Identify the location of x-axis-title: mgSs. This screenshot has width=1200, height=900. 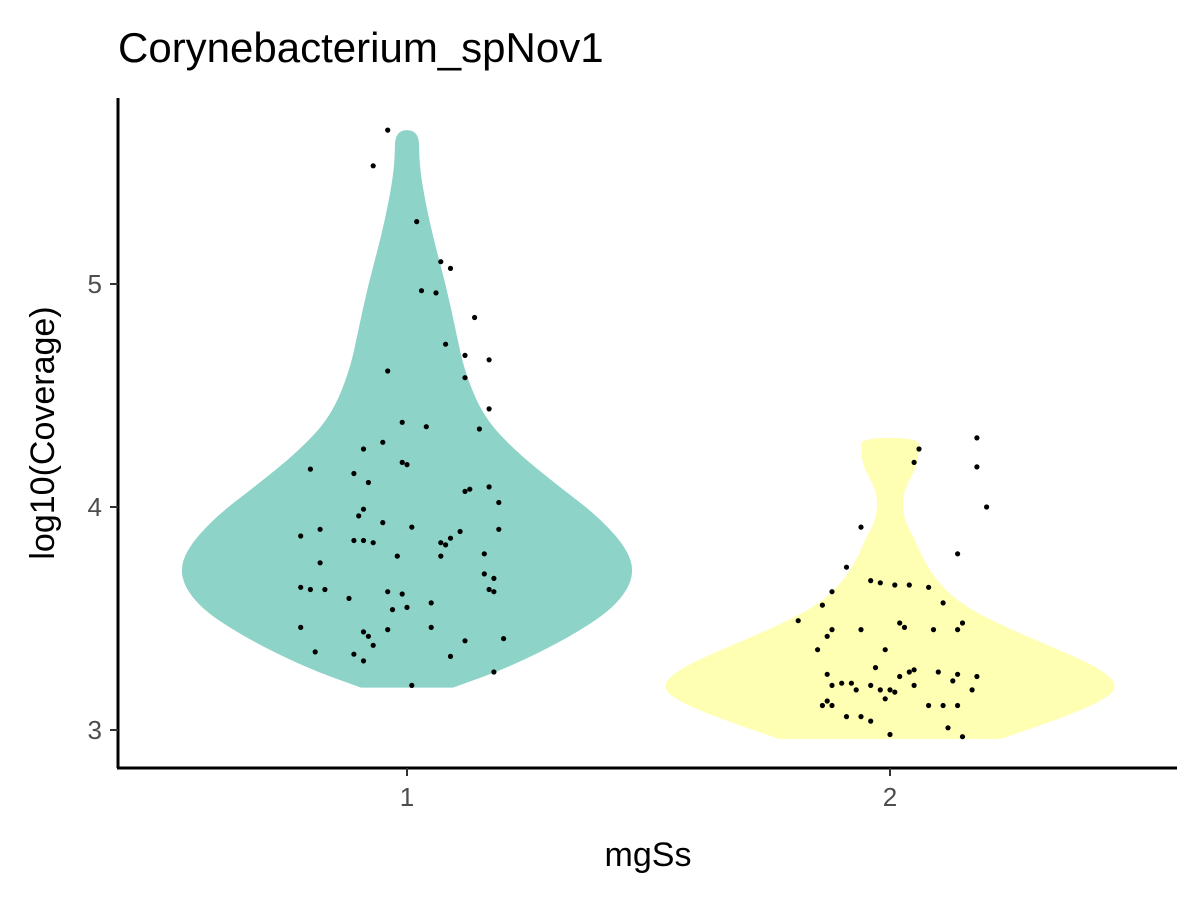
(648, 855).